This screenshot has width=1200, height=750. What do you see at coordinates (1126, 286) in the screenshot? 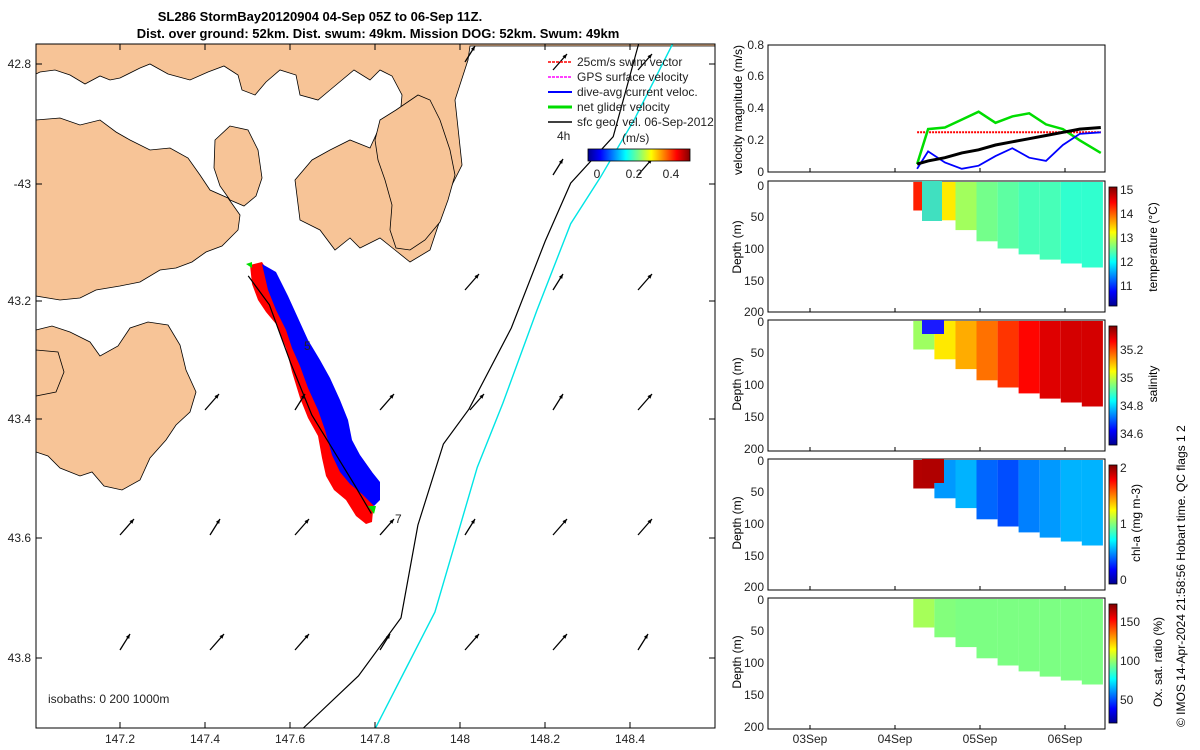
I see `cb-tick: 11` at bounding box center [1126, 286].